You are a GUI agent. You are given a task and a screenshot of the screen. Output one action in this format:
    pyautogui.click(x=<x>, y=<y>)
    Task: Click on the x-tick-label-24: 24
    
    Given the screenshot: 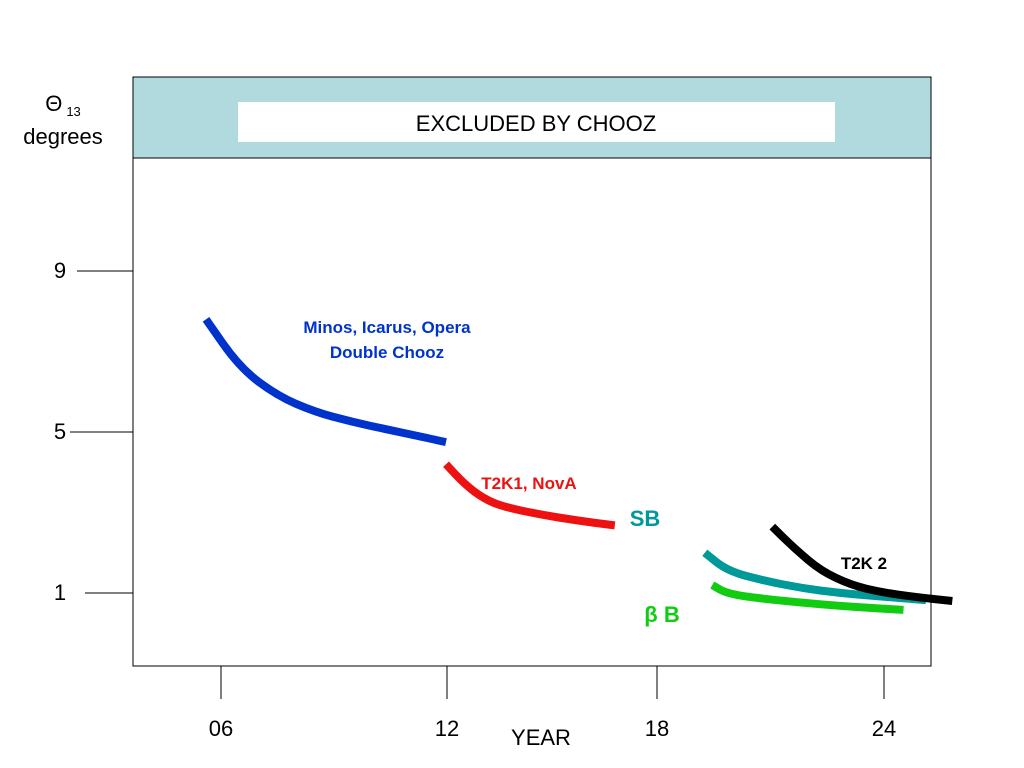 What is the action you would take?
    pyautogui.click(x=884, y=728)
    